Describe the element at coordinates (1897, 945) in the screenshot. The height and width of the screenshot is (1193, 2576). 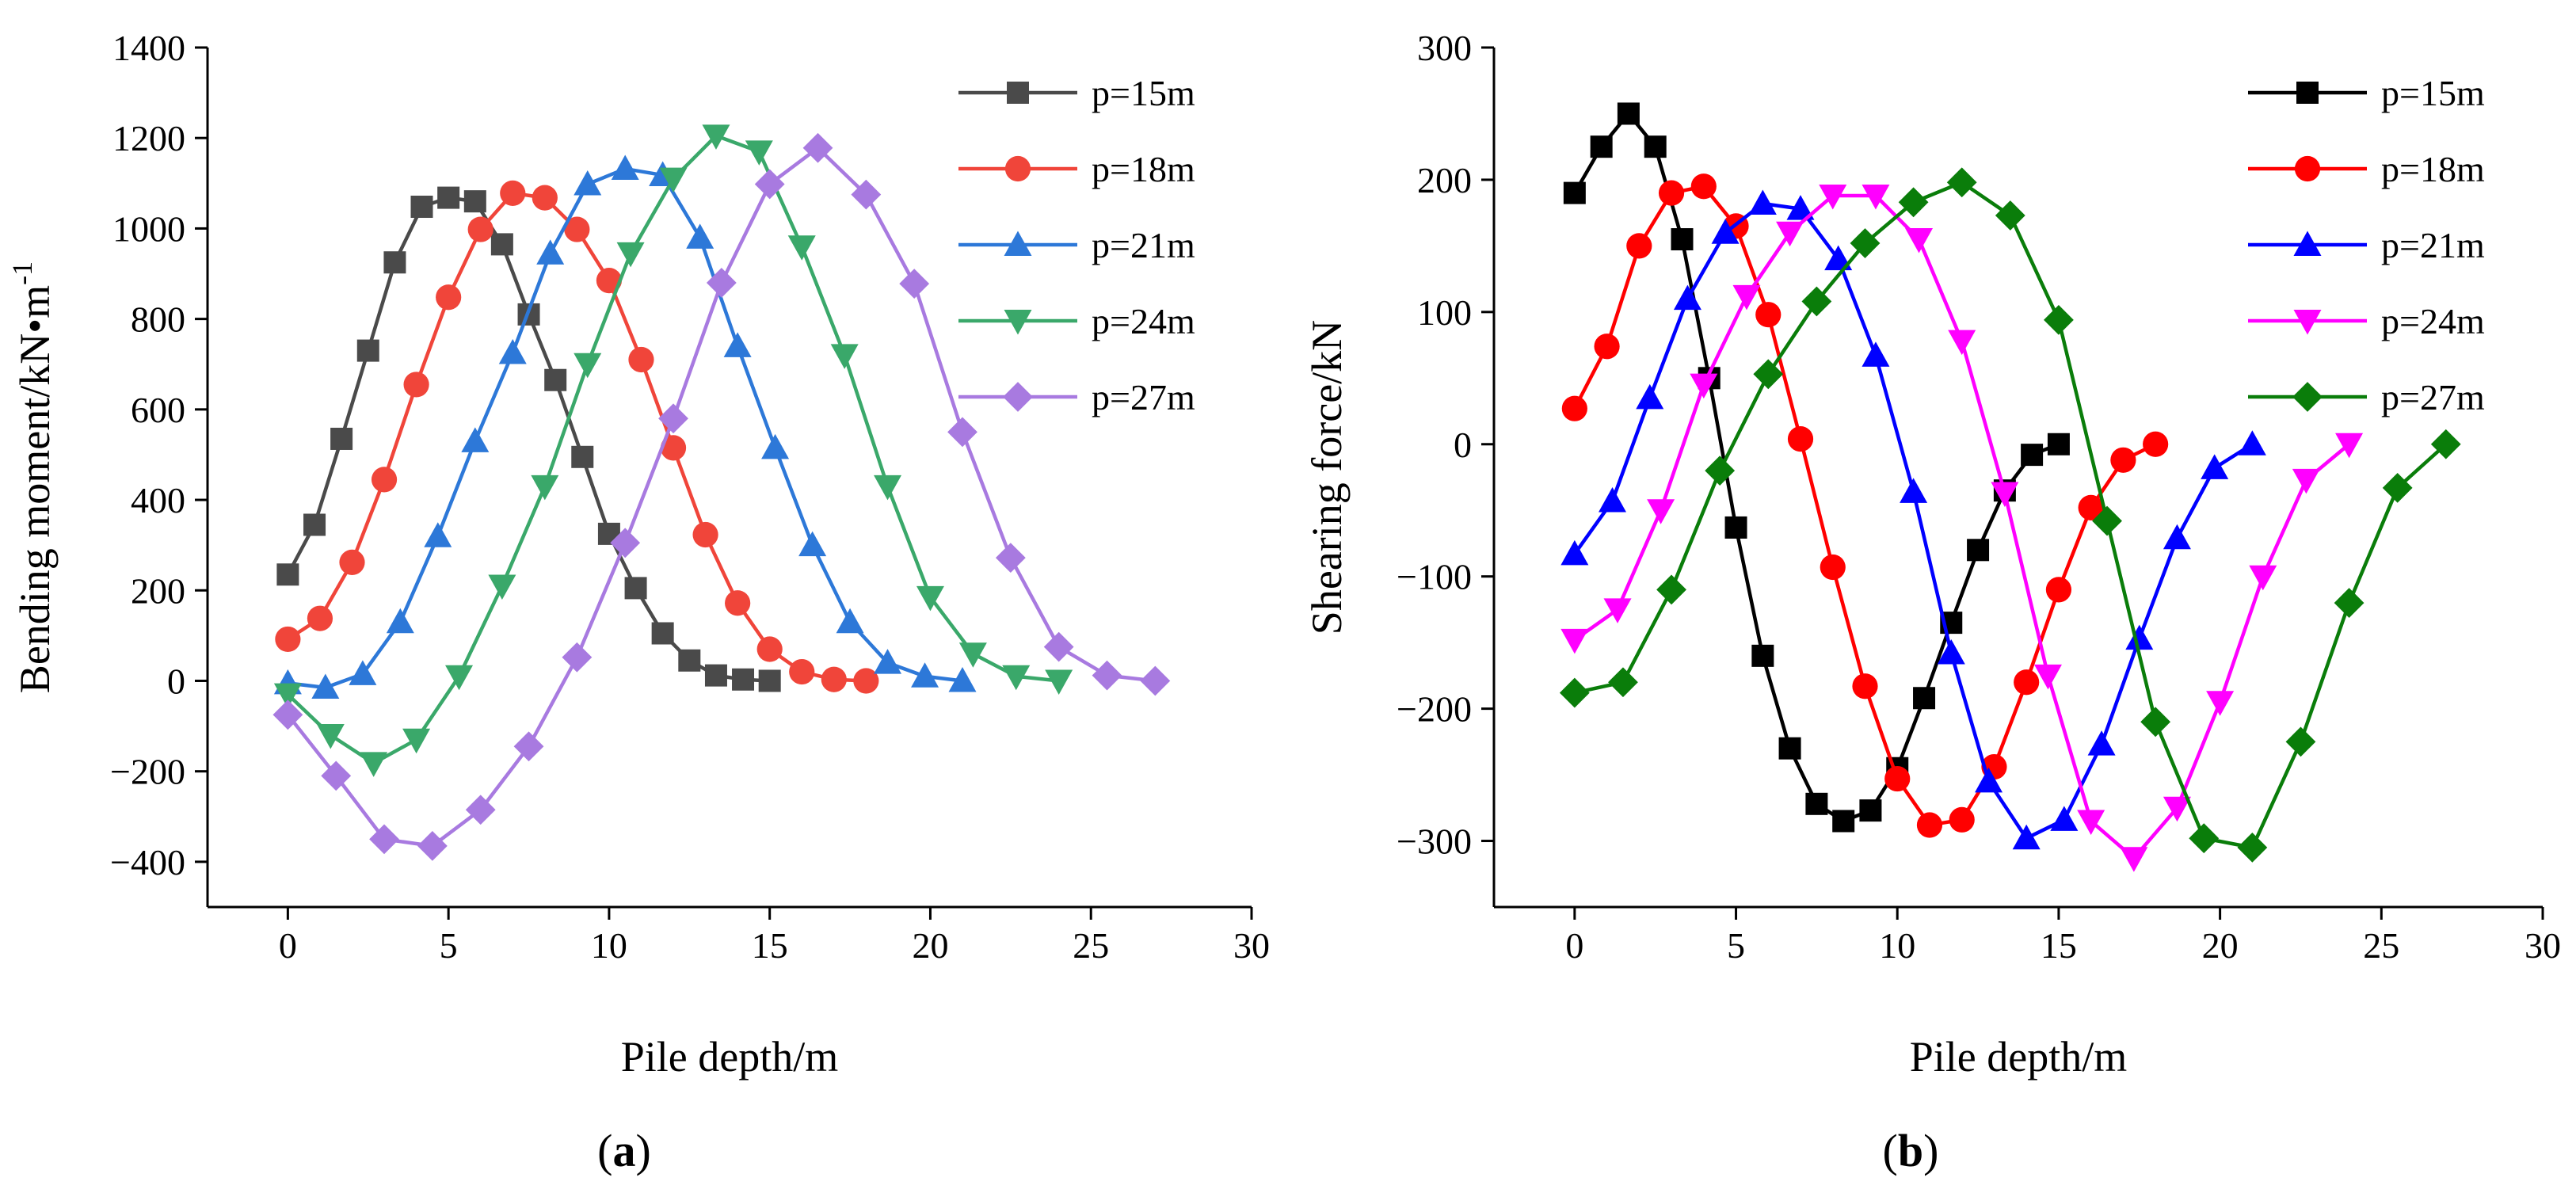
I see `x-tick-label: 10` at that location.